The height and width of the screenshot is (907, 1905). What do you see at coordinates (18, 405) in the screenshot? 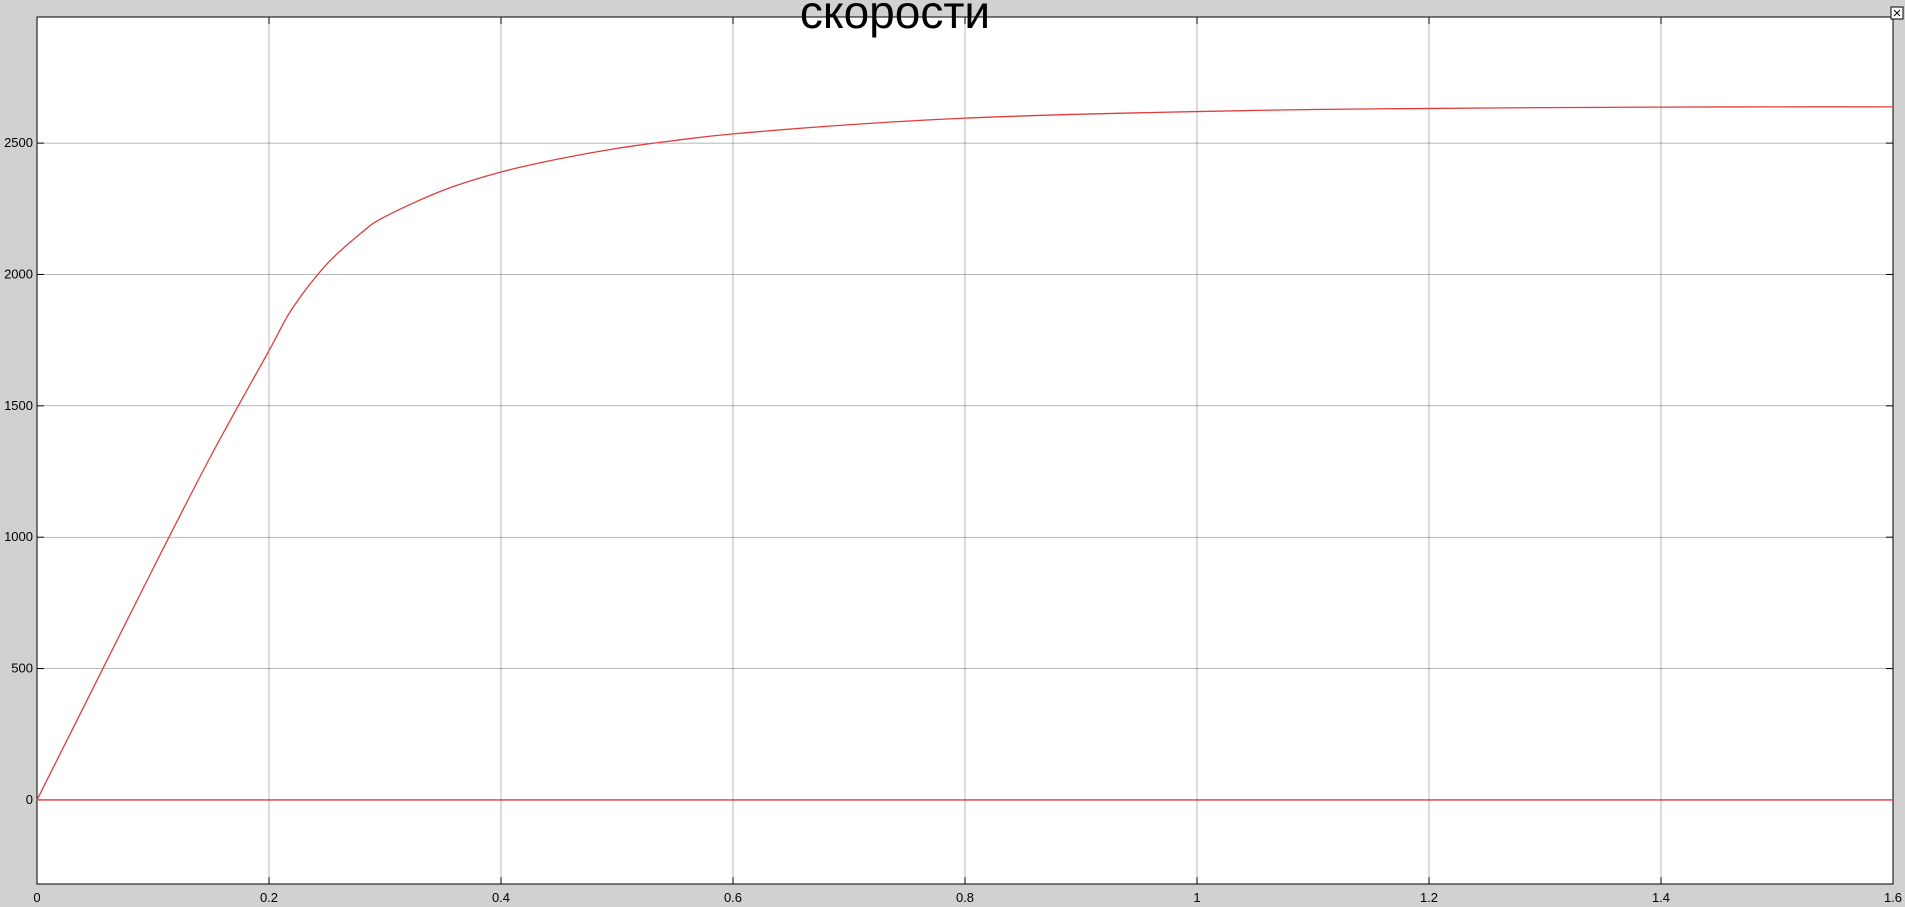
I see `y-tick-label: 1500` at bounding box center [18, 405].